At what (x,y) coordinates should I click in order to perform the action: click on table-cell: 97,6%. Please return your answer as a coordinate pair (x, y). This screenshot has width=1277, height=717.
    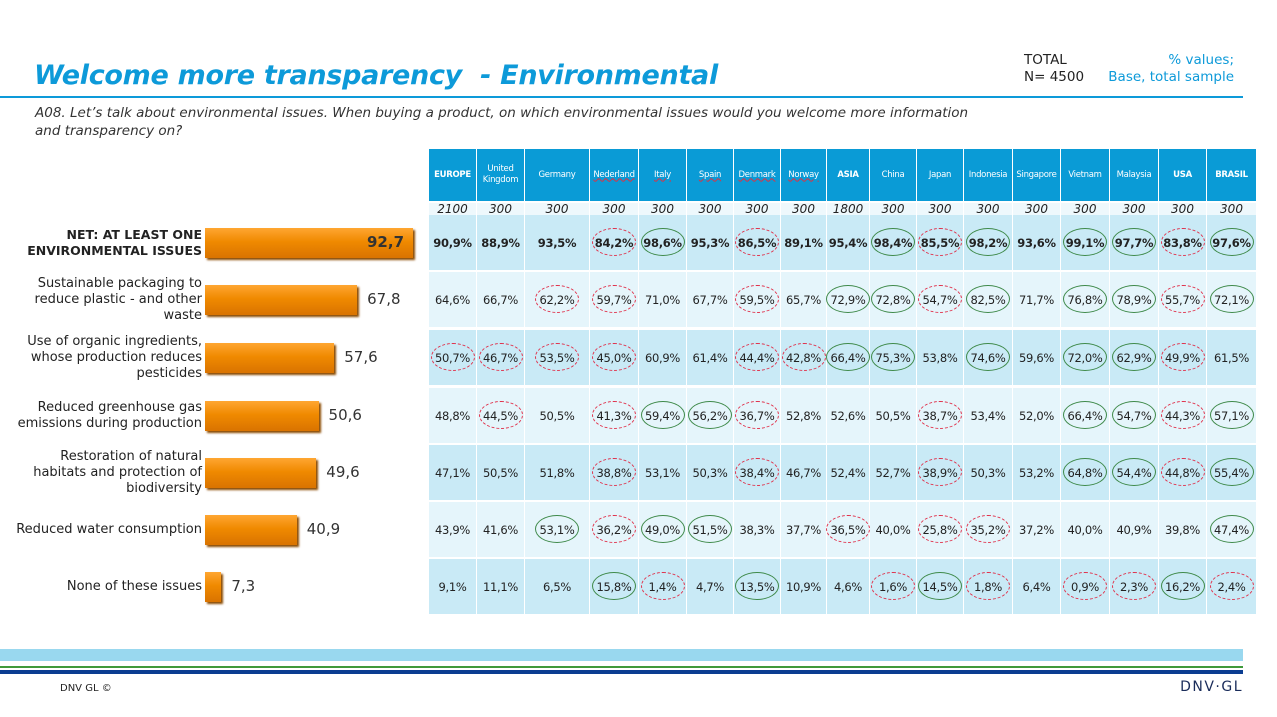
    Looking at the image, I should click on (1231, 242).